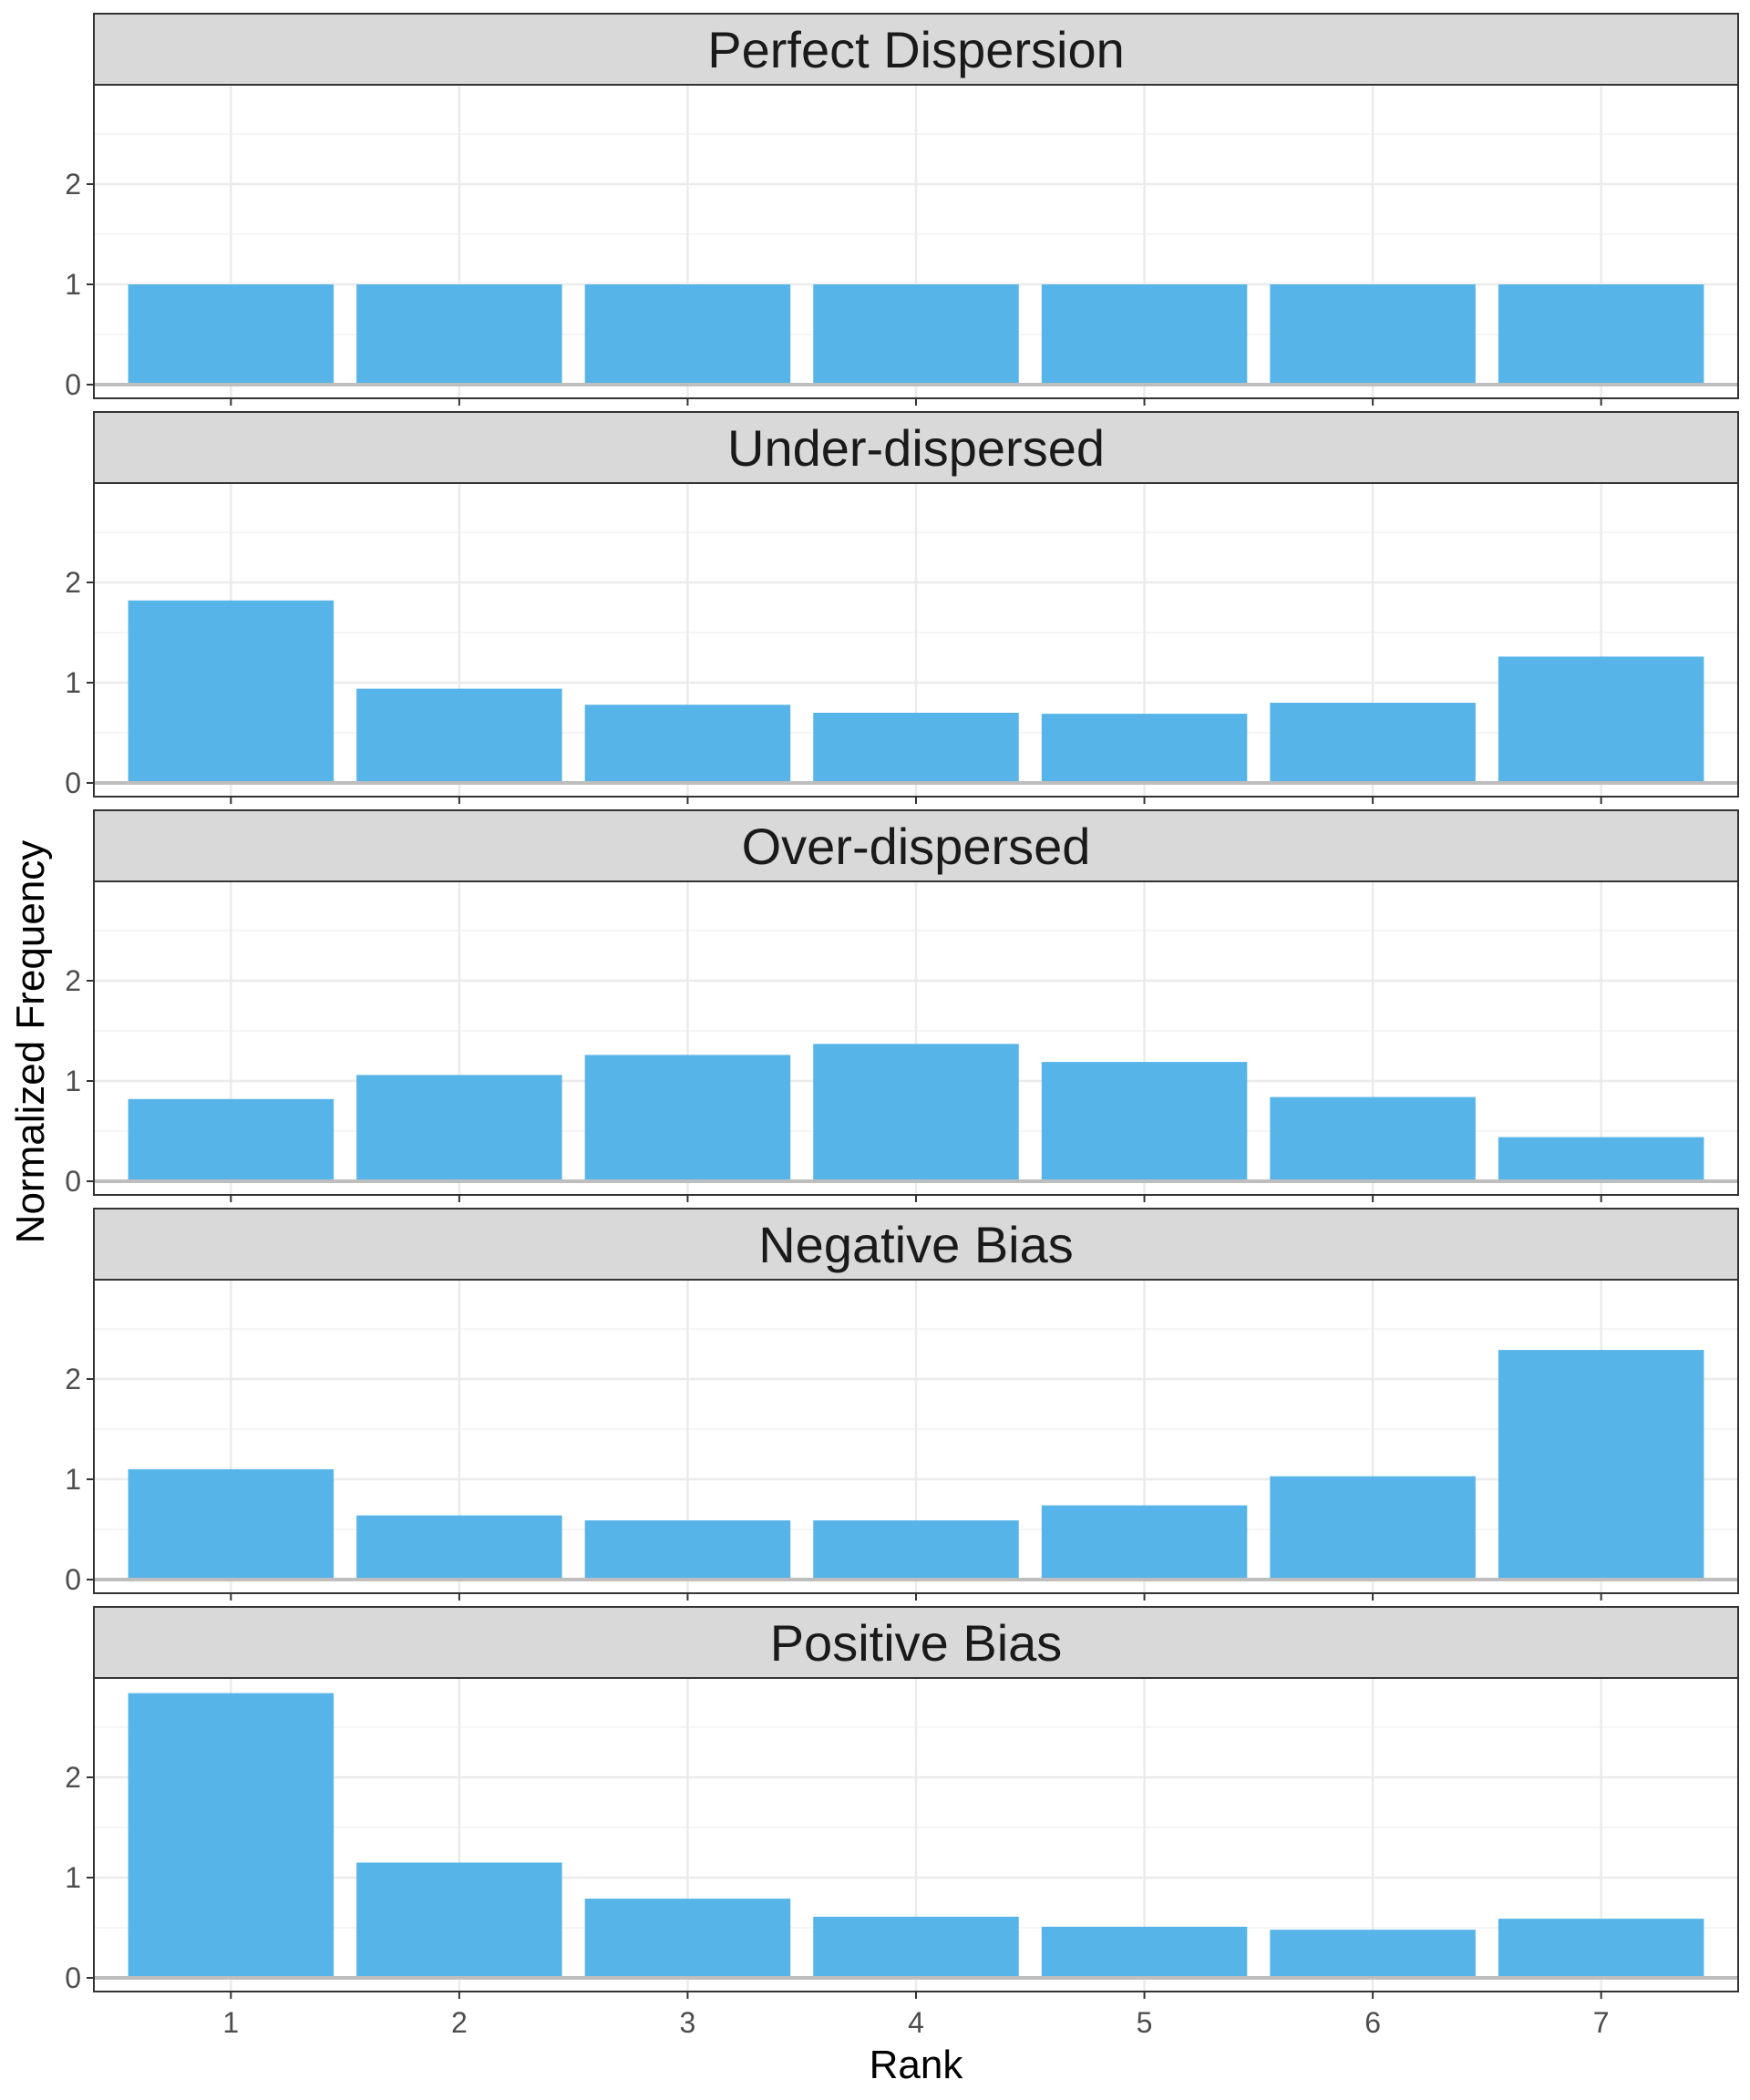 This screenshot has height=2100, width=1750. I want to click on x-axis-title: Rank, so click(917, 2065).